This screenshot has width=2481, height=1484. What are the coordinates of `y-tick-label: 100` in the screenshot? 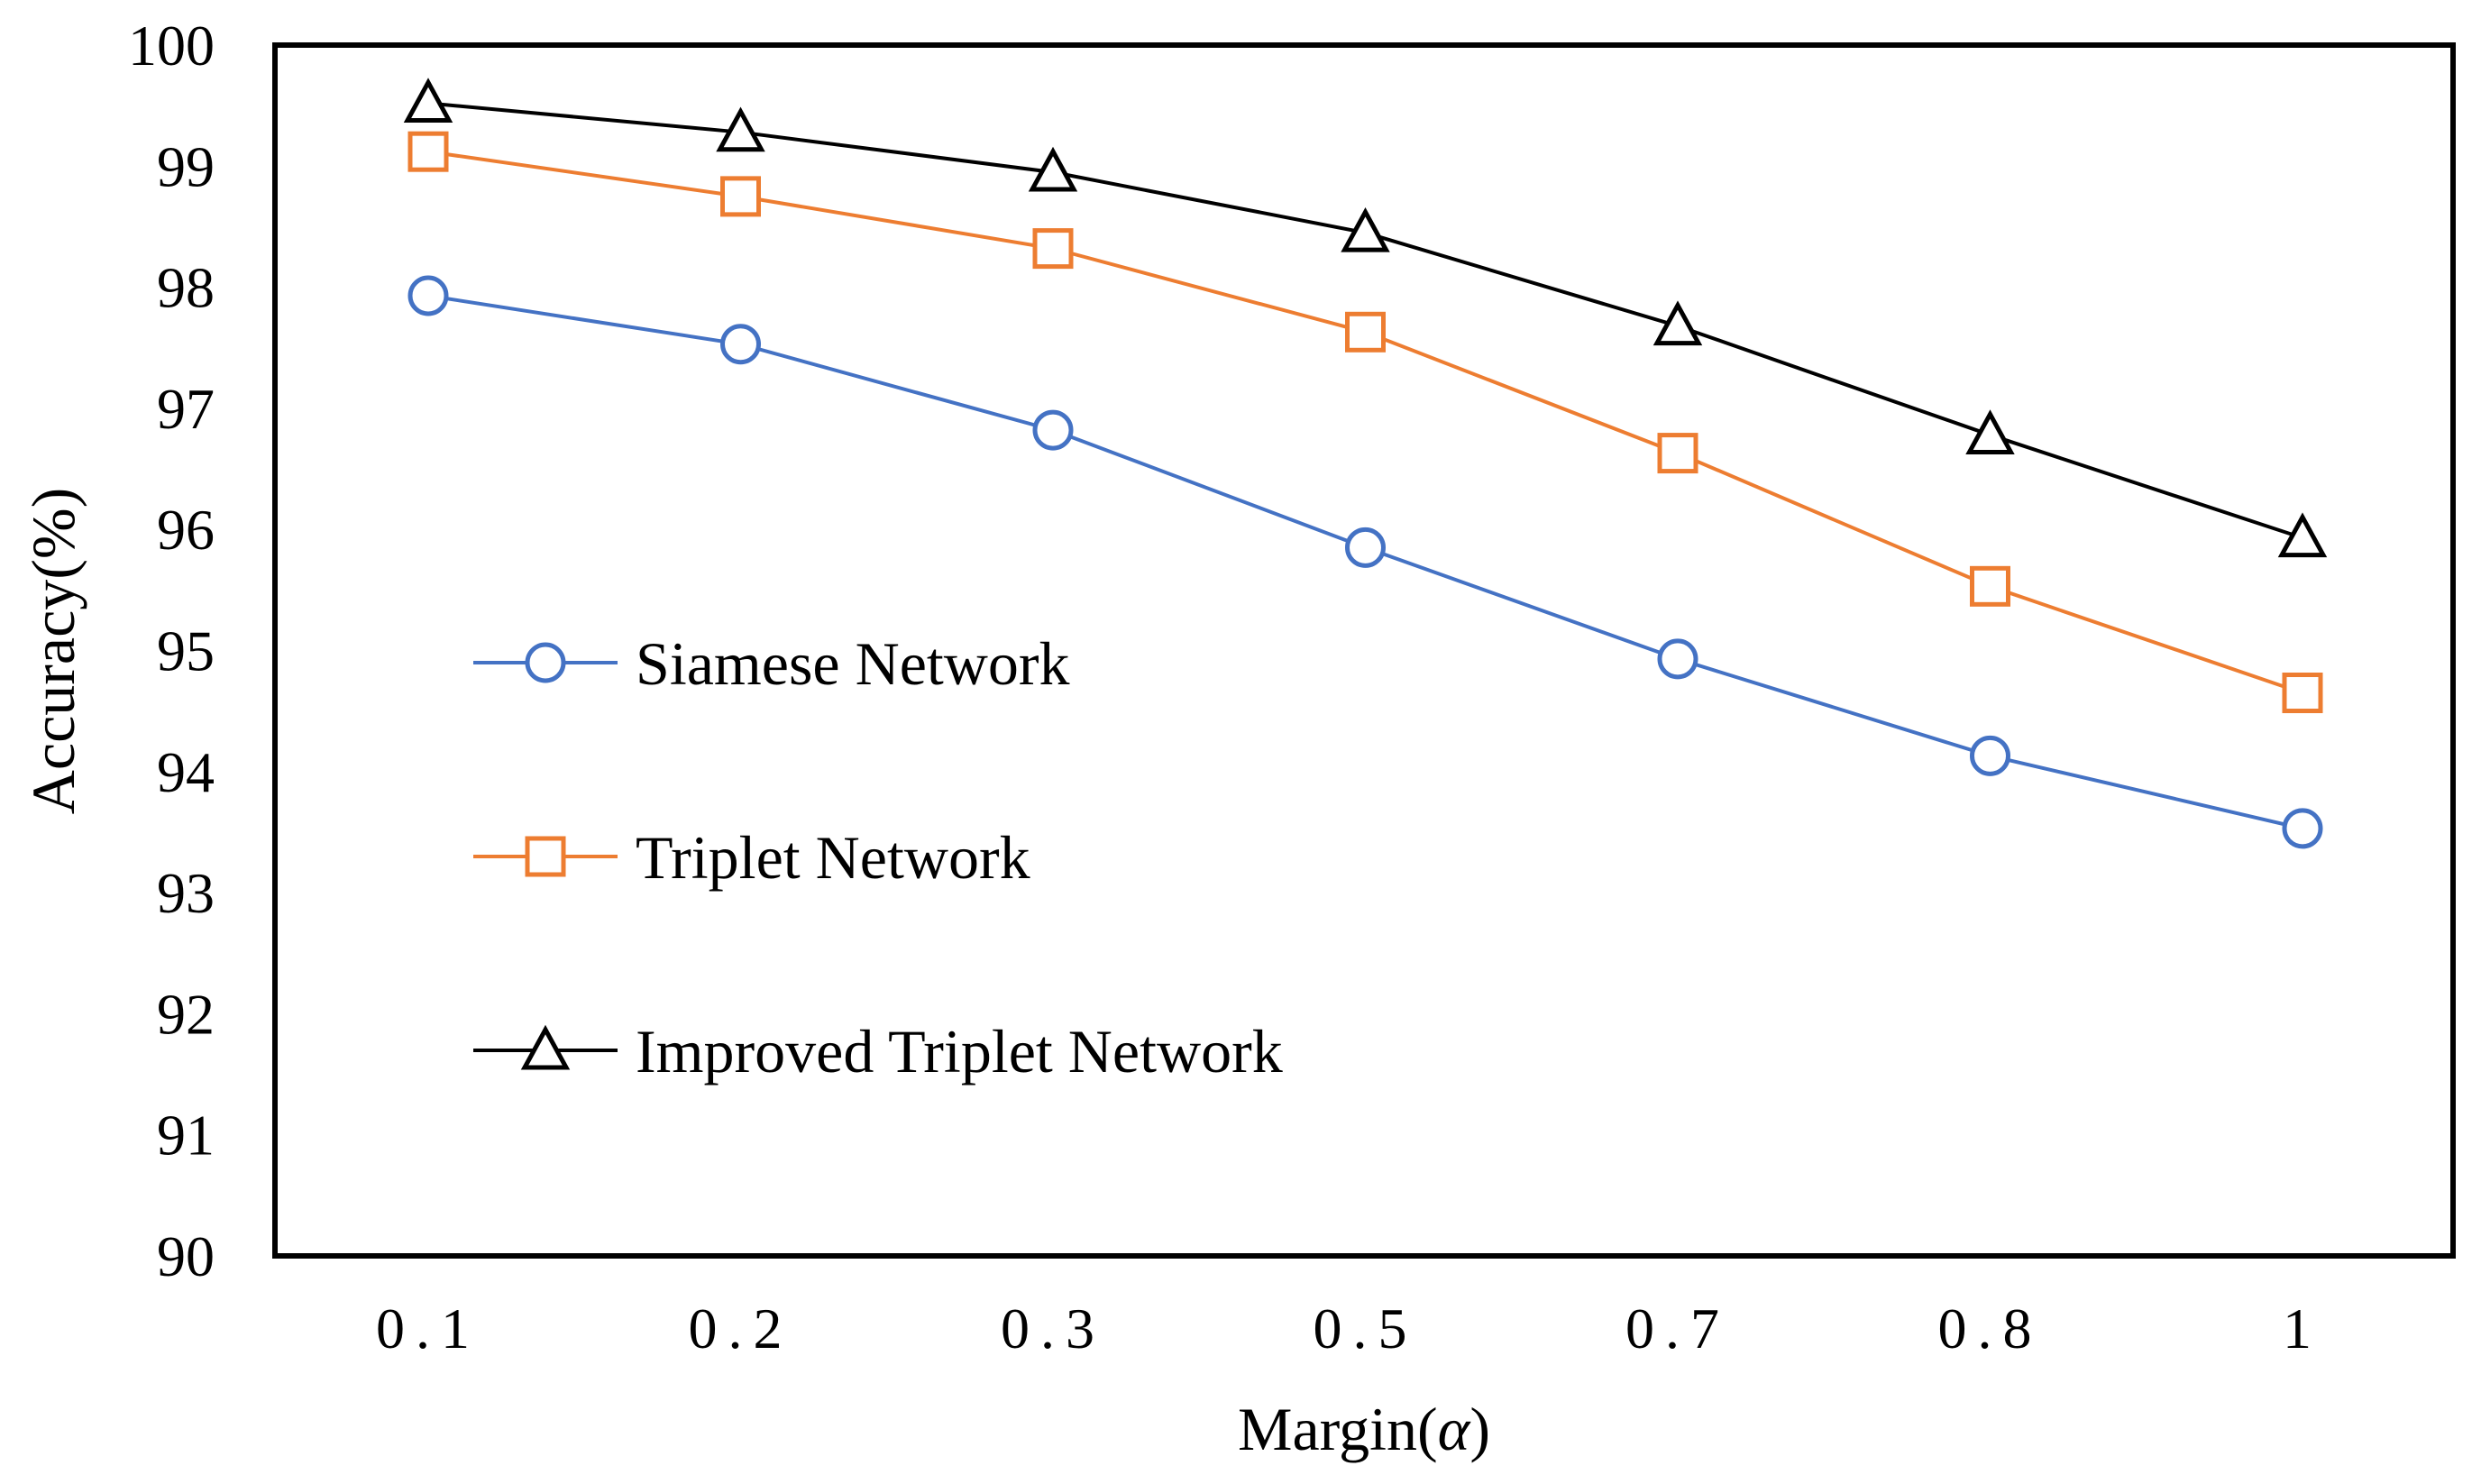 It's located at (171, 46).